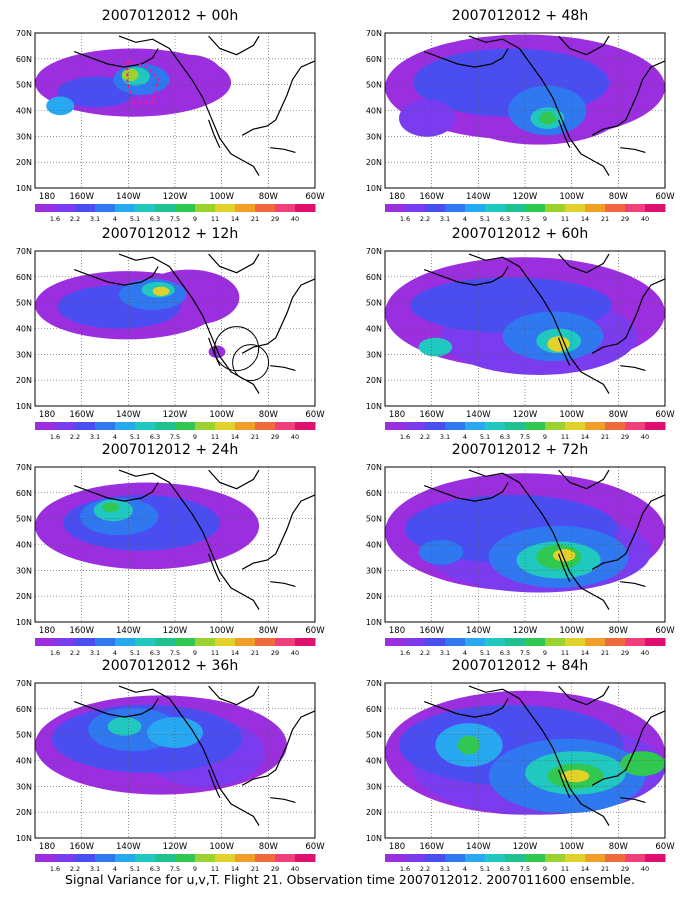  I want to click on colorbar-label: 5.1, so click(485, 219).